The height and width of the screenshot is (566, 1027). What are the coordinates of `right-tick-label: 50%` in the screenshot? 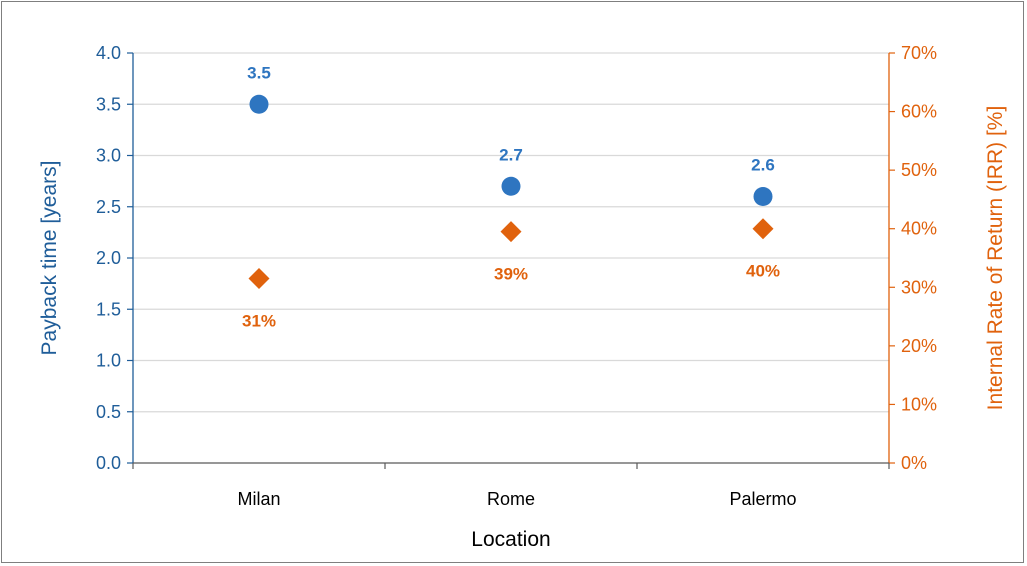 It's located at (919, 170).